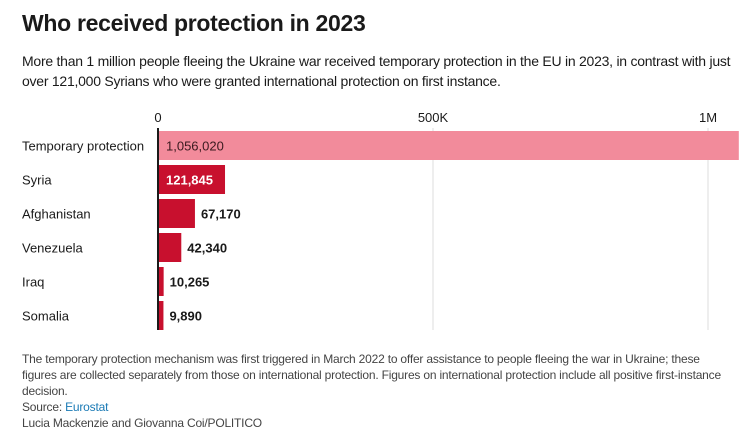 The image size is (755, 444). I want to click on source-line: Source: Eurostat, so click(379, 407).